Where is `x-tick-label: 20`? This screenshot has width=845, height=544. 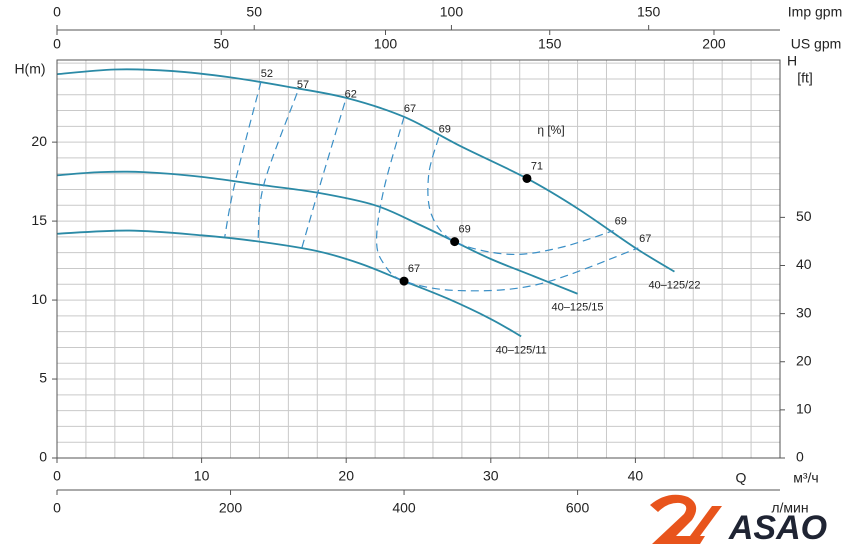
x-tick-label: 20 is located at coordinates (346, 476).